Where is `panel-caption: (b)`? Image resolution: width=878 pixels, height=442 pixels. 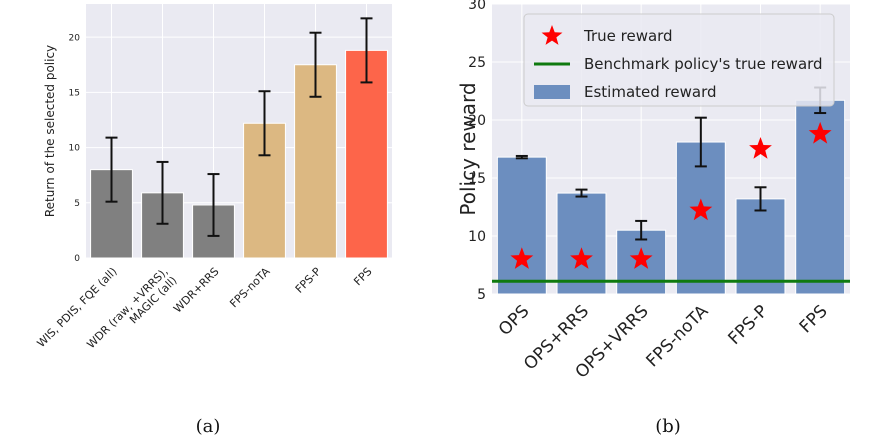 panel-caption: (b) is located at coordinates (668, 426).